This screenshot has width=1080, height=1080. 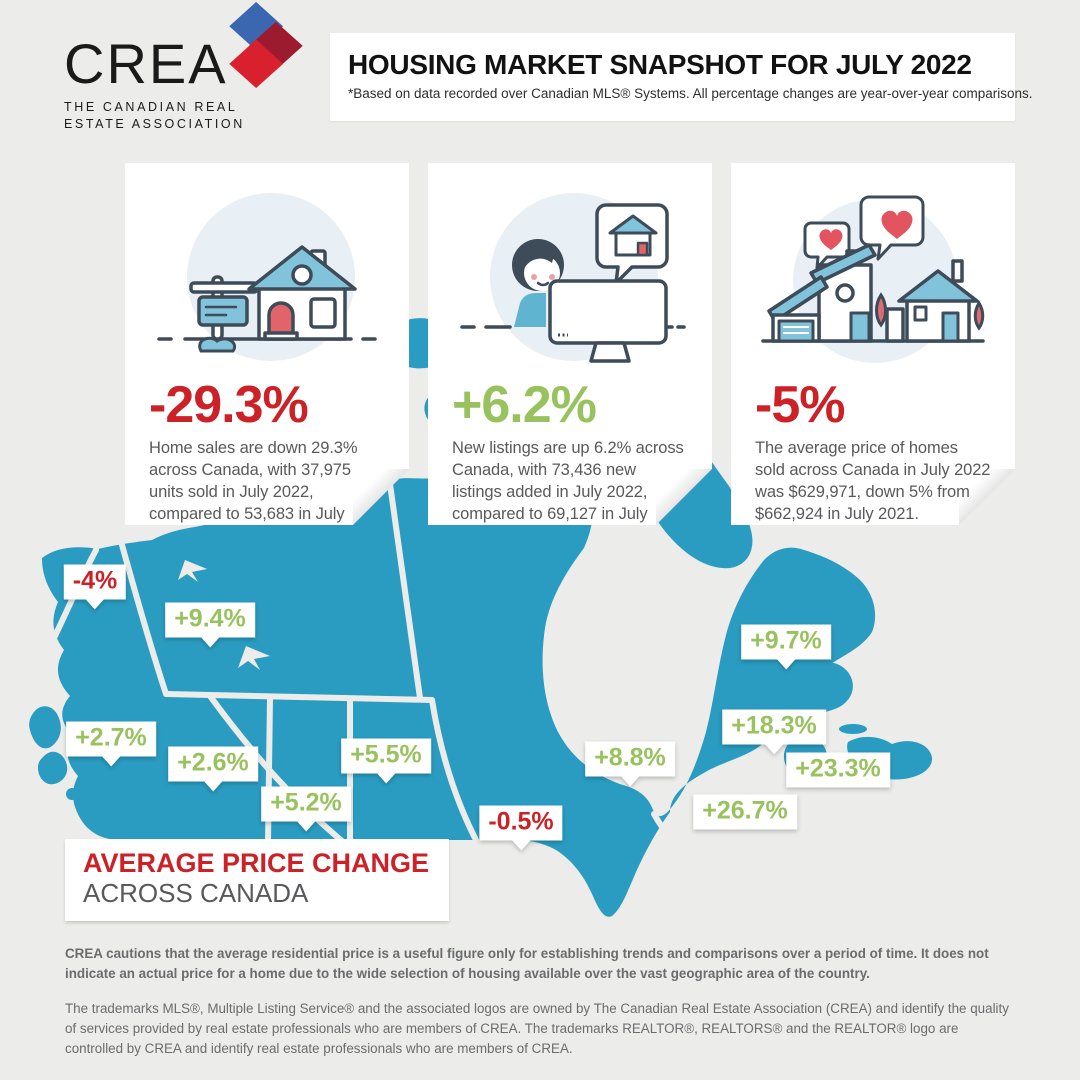 I want to click on map-label-newfoundland-and-labrador: +9.7%, so click(x=786, y=642).